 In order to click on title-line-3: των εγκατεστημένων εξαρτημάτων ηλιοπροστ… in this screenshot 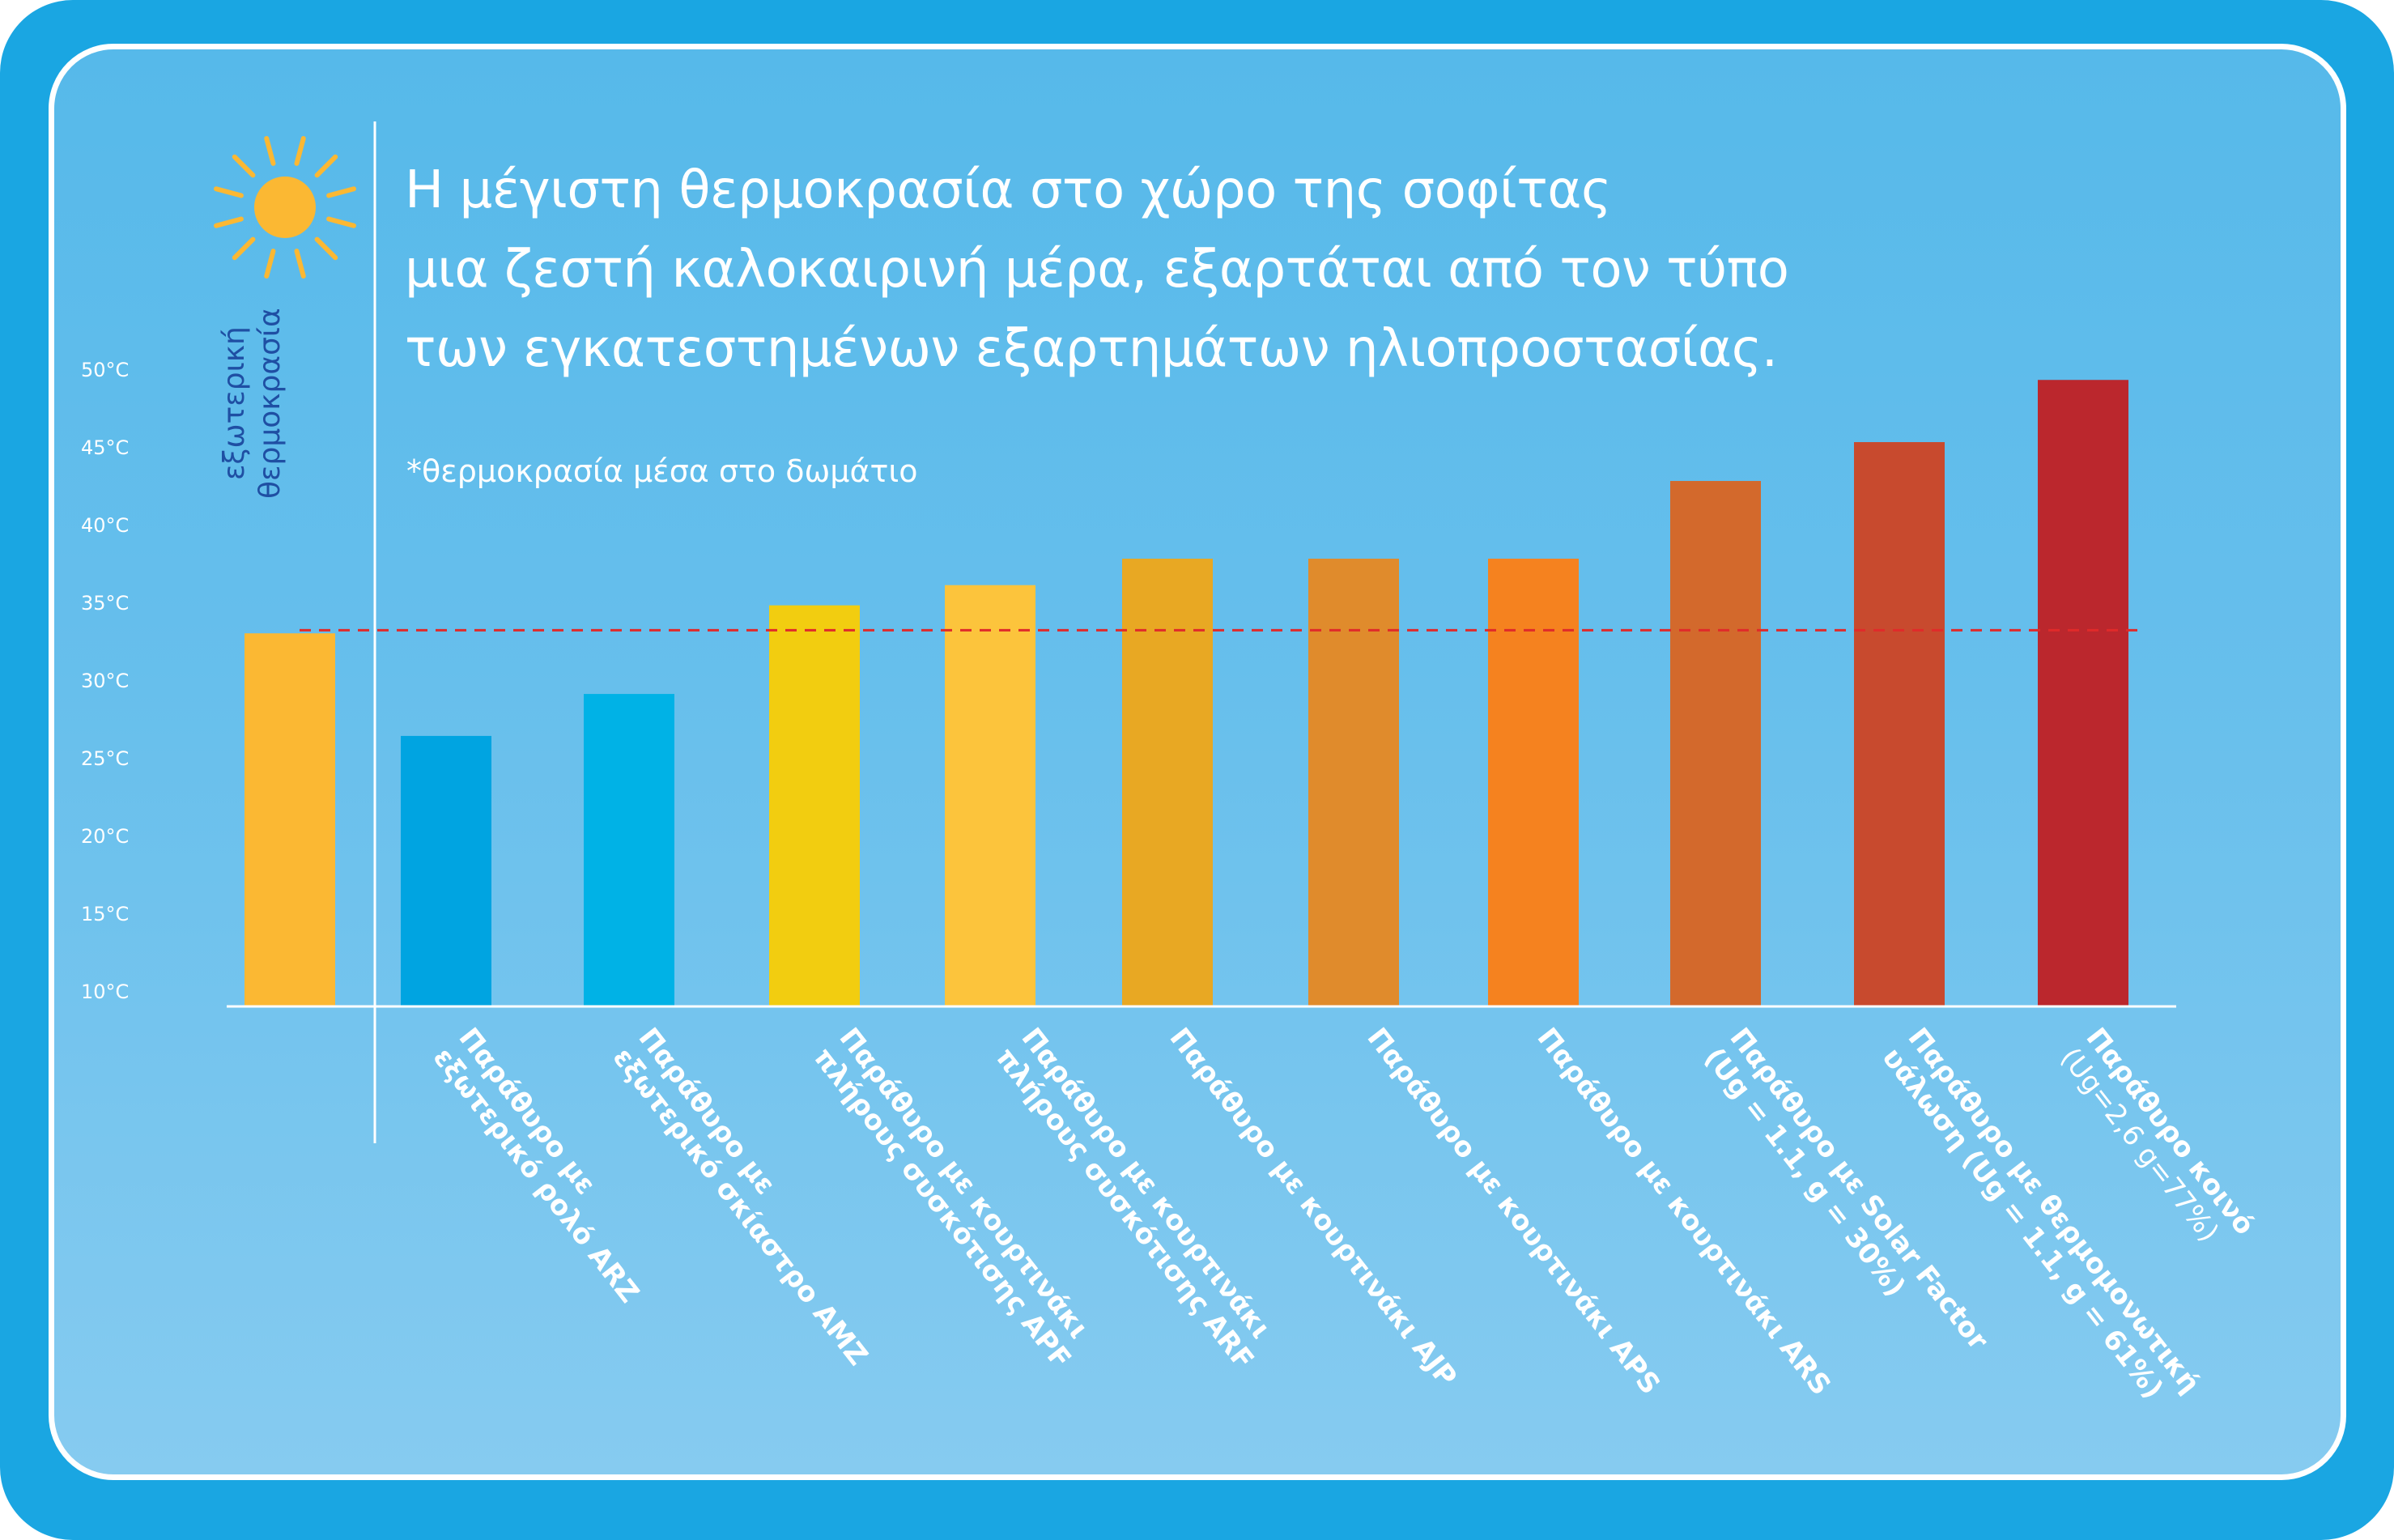, I will do `click(1091, 349)`.